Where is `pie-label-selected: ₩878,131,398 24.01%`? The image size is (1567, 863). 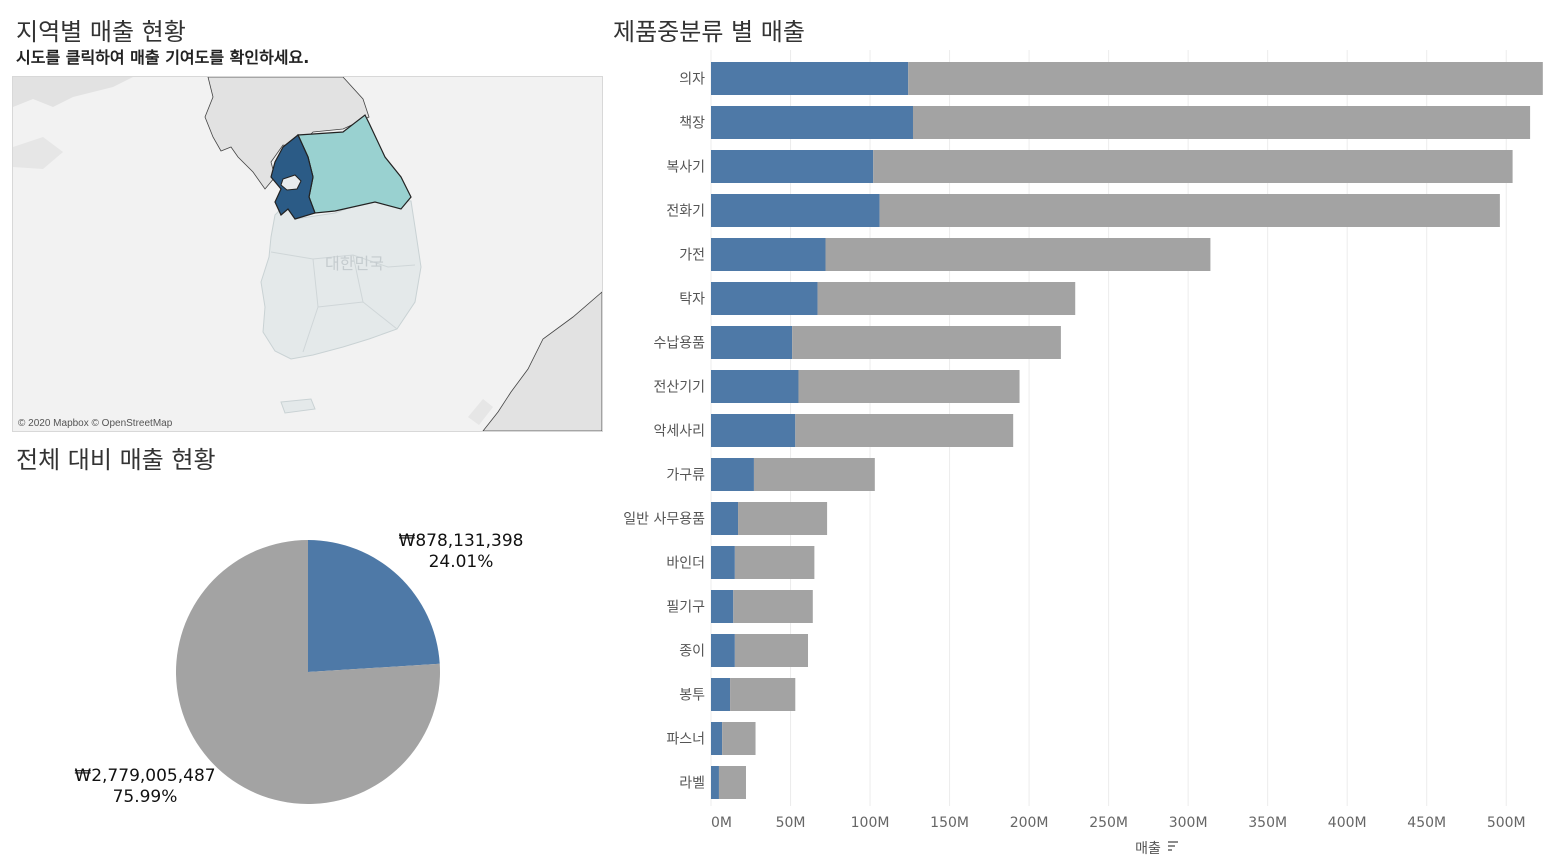
pie-label-selected: ₩878,131,398 24.01% is located at coordinates (461, 552).